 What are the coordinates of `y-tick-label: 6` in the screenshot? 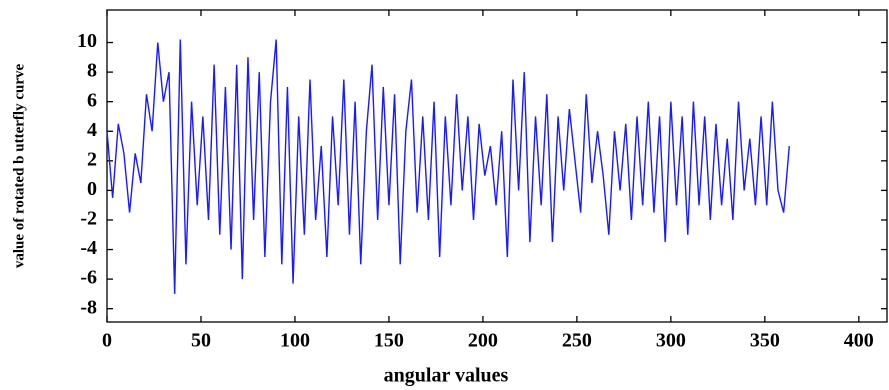 It's located at (92, 100).